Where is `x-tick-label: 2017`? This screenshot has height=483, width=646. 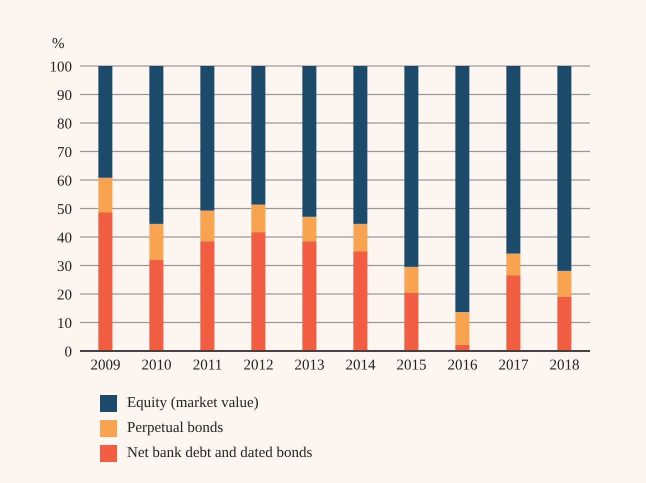 x-tick-label: 2017 is located at coordinates (513, 366).